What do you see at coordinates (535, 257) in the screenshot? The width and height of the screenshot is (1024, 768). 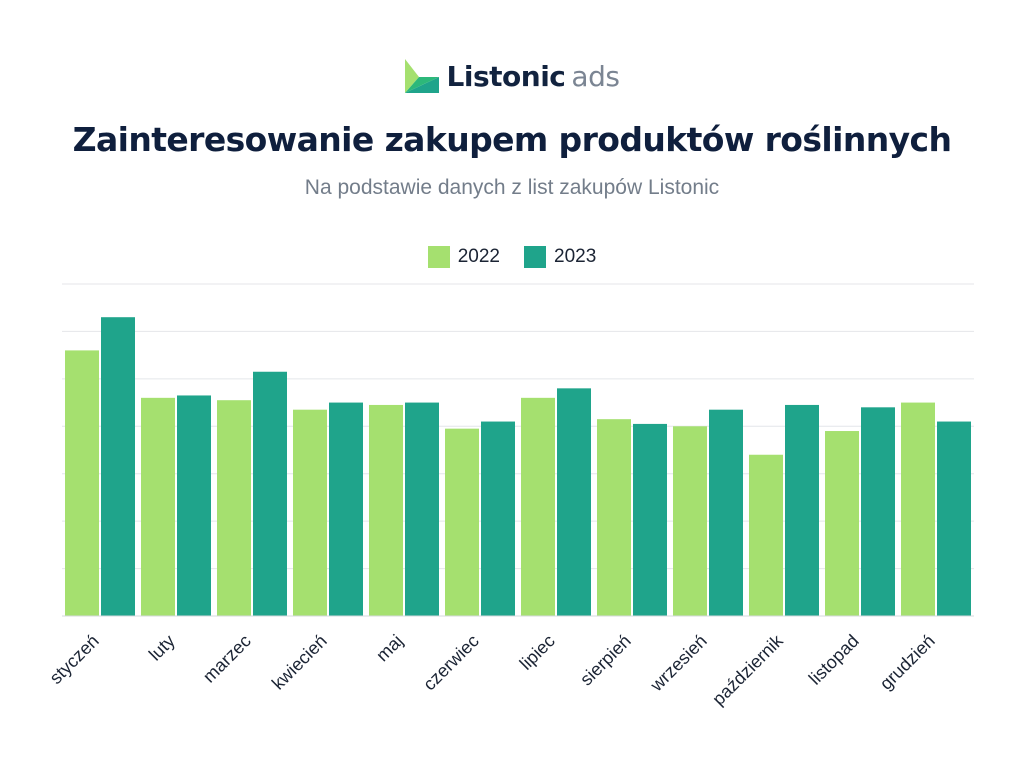 I see `legend-swatch-2023` at bounding box center [535, 257].